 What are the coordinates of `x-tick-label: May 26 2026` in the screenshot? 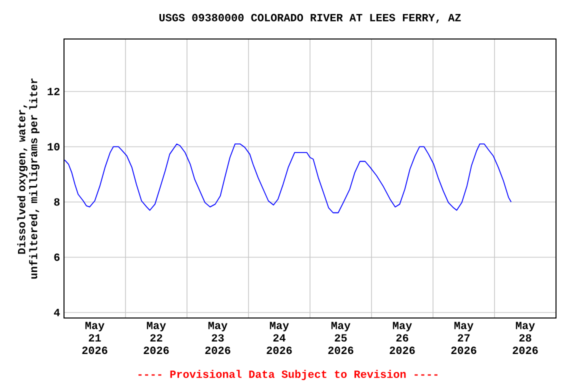 It's located at (402, 338).